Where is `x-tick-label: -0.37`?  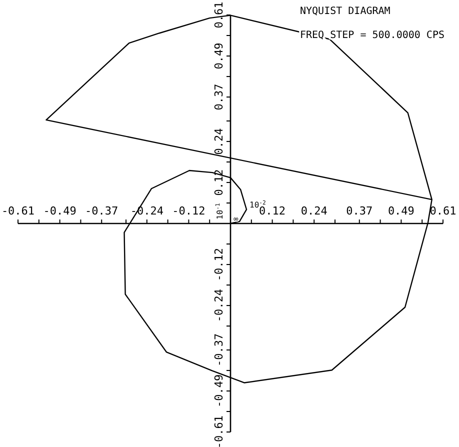 x-tick-label: -0.37 is located at coordinates (101, 211).